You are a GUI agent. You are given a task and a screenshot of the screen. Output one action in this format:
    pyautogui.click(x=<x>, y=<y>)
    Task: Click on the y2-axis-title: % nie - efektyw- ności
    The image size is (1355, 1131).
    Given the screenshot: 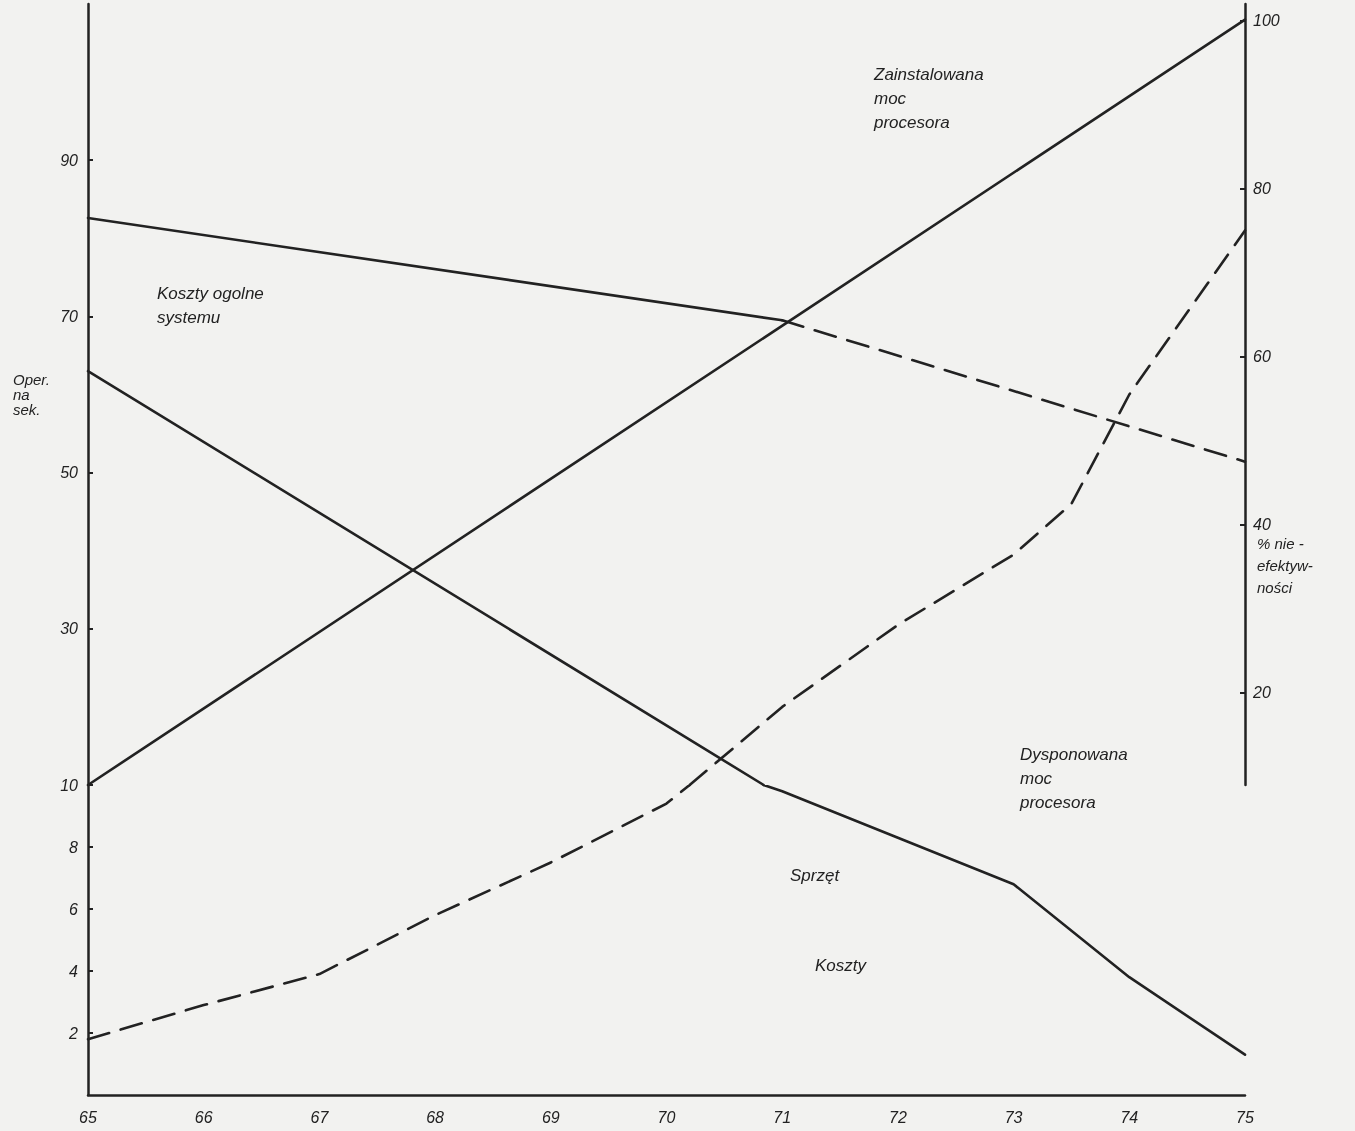 What is the action you would take?
    pyautogui.click(x=1285, y=566)
    